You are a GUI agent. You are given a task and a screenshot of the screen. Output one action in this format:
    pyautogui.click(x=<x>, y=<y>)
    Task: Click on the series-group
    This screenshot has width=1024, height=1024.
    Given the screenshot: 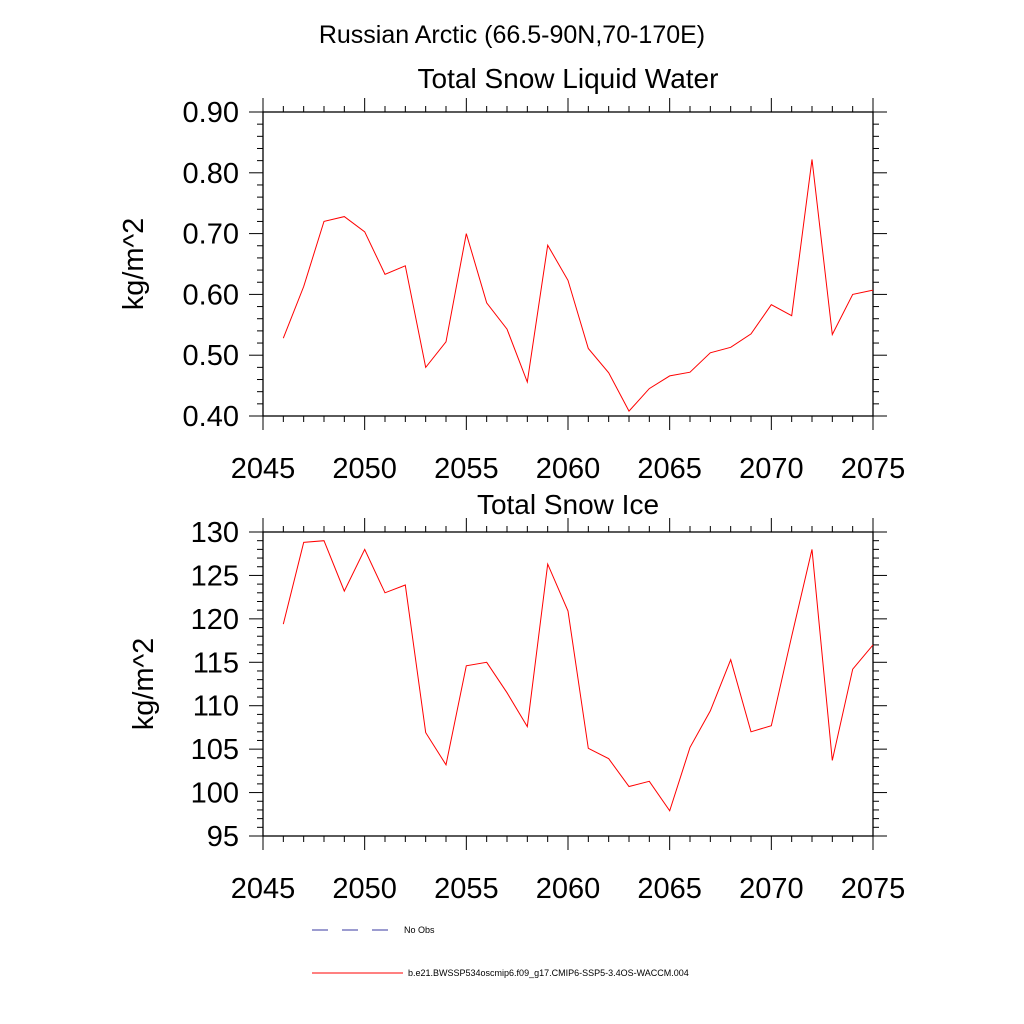 What is the action you would take?
    pyautogui.click(x=578, y=285)
    